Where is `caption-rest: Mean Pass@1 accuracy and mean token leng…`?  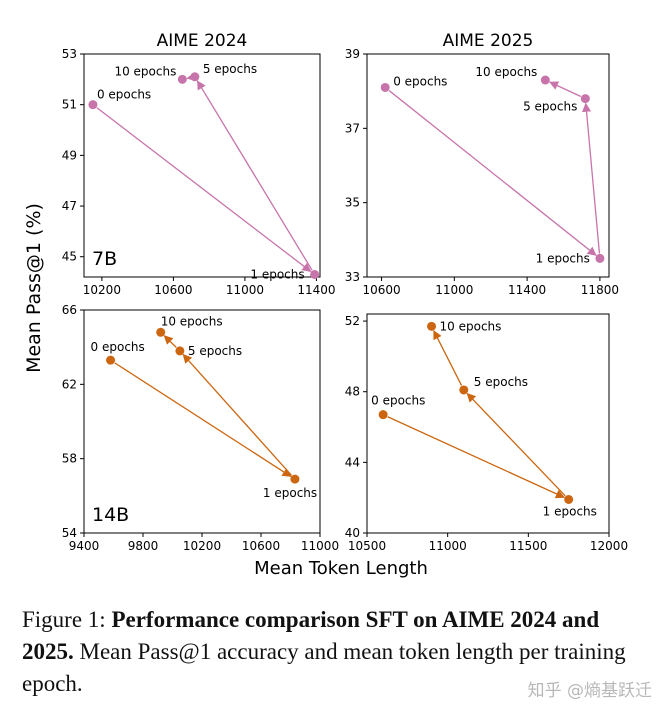 caption-rest: Mean Pass@1 accuracy and mean token leng… is located at coordinates (324, 667).